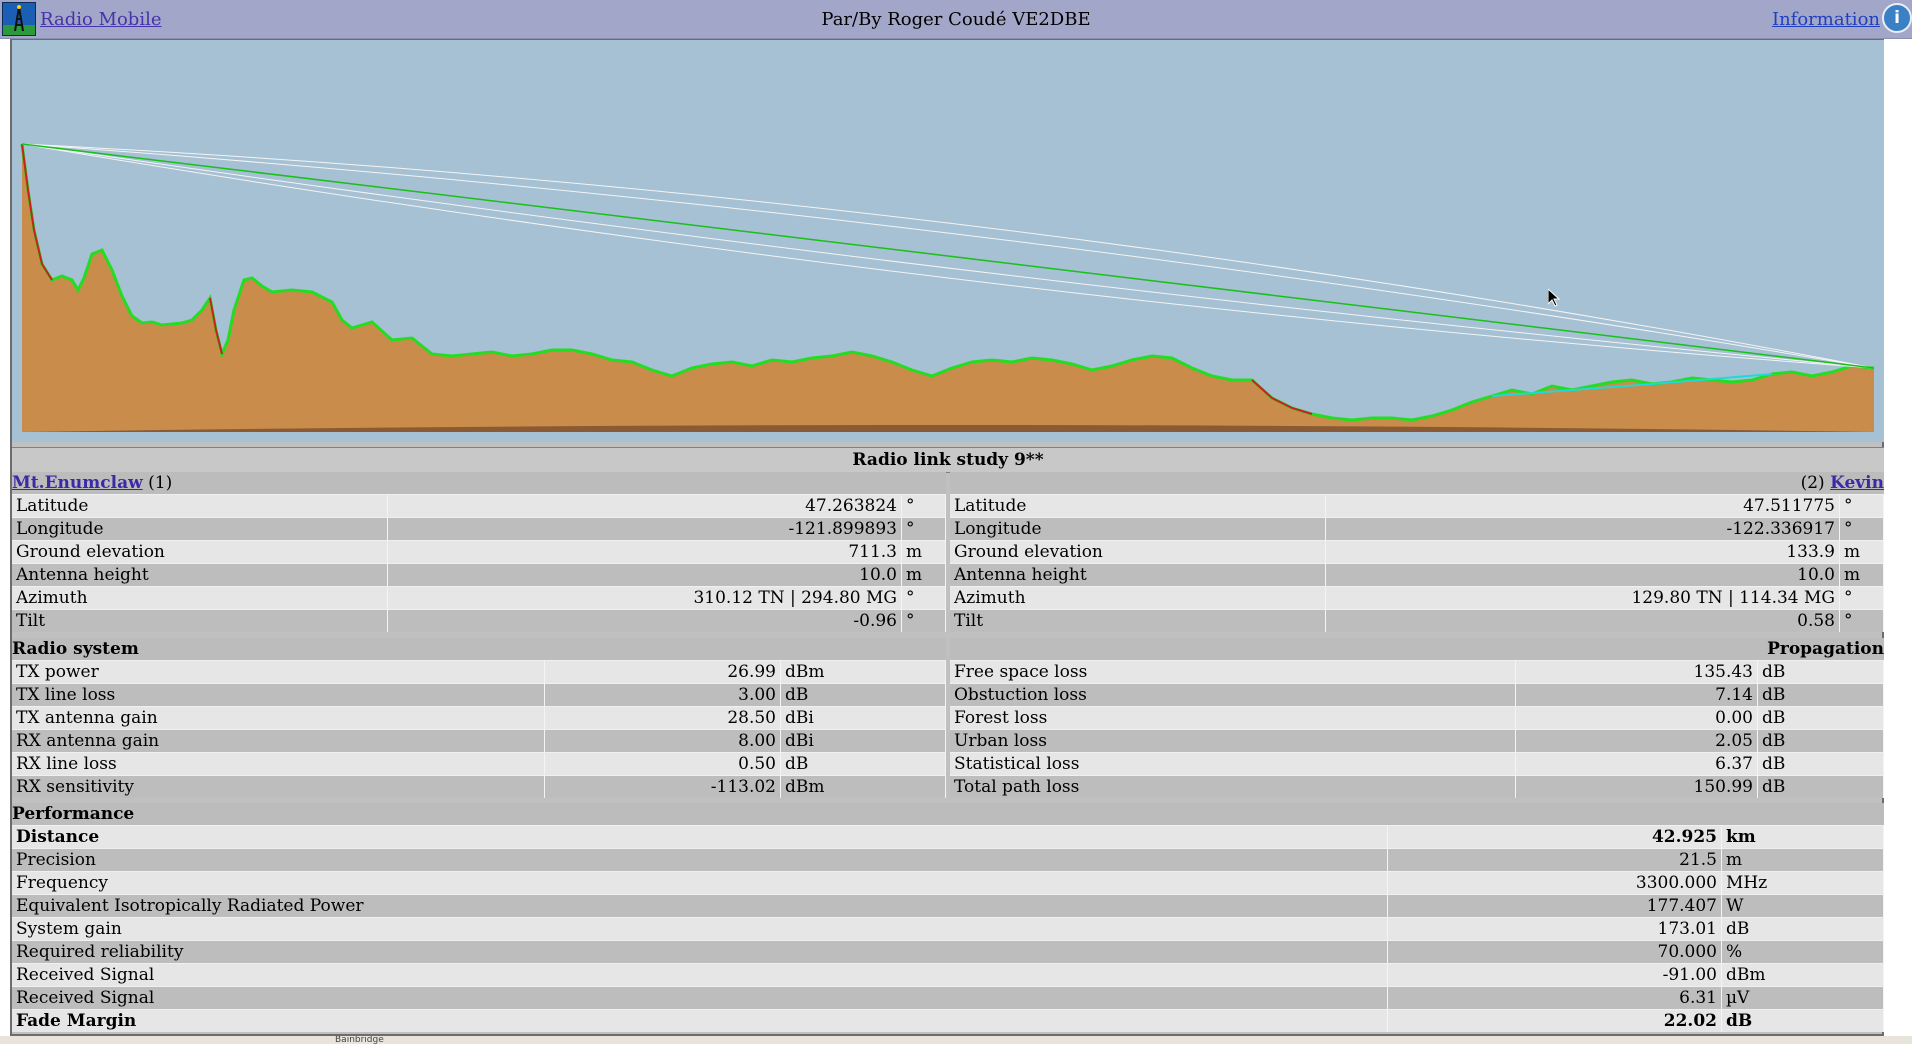 This screenshot has height=1044, width=1912. What do you see at coordinates (77, 483) in the screenshot?
I see `site1-link: Mt.Enumclaw` at bounding box center [77, 483].